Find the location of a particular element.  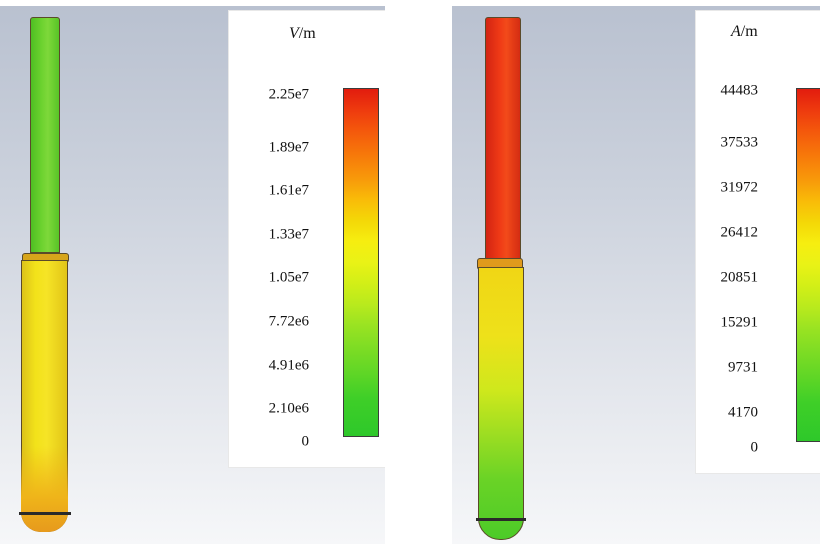

probe-tip-shading is located at coordinates (44, 489).